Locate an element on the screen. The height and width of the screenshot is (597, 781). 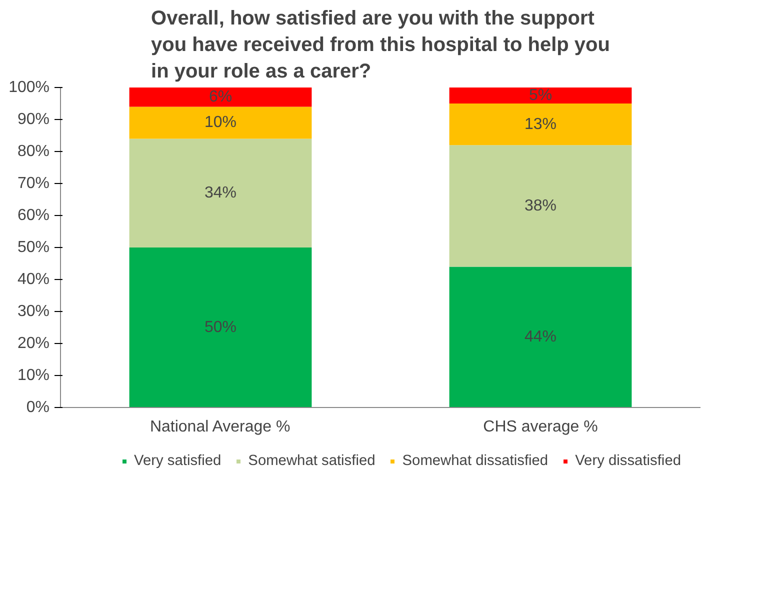
y-tick-label: 0% is located at coordinates (38, 407).